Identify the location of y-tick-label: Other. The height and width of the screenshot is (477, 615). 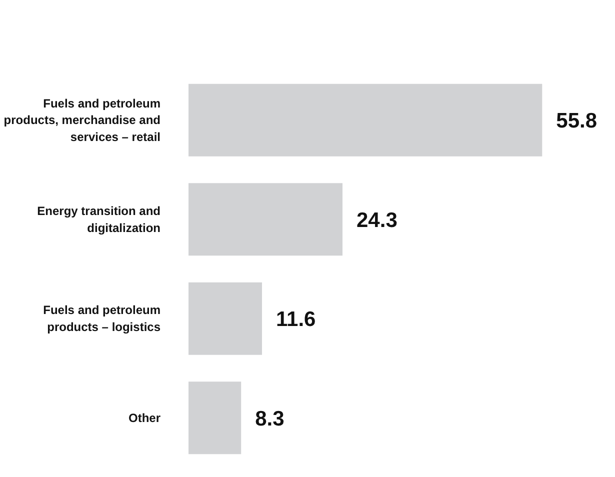
(144, 417).